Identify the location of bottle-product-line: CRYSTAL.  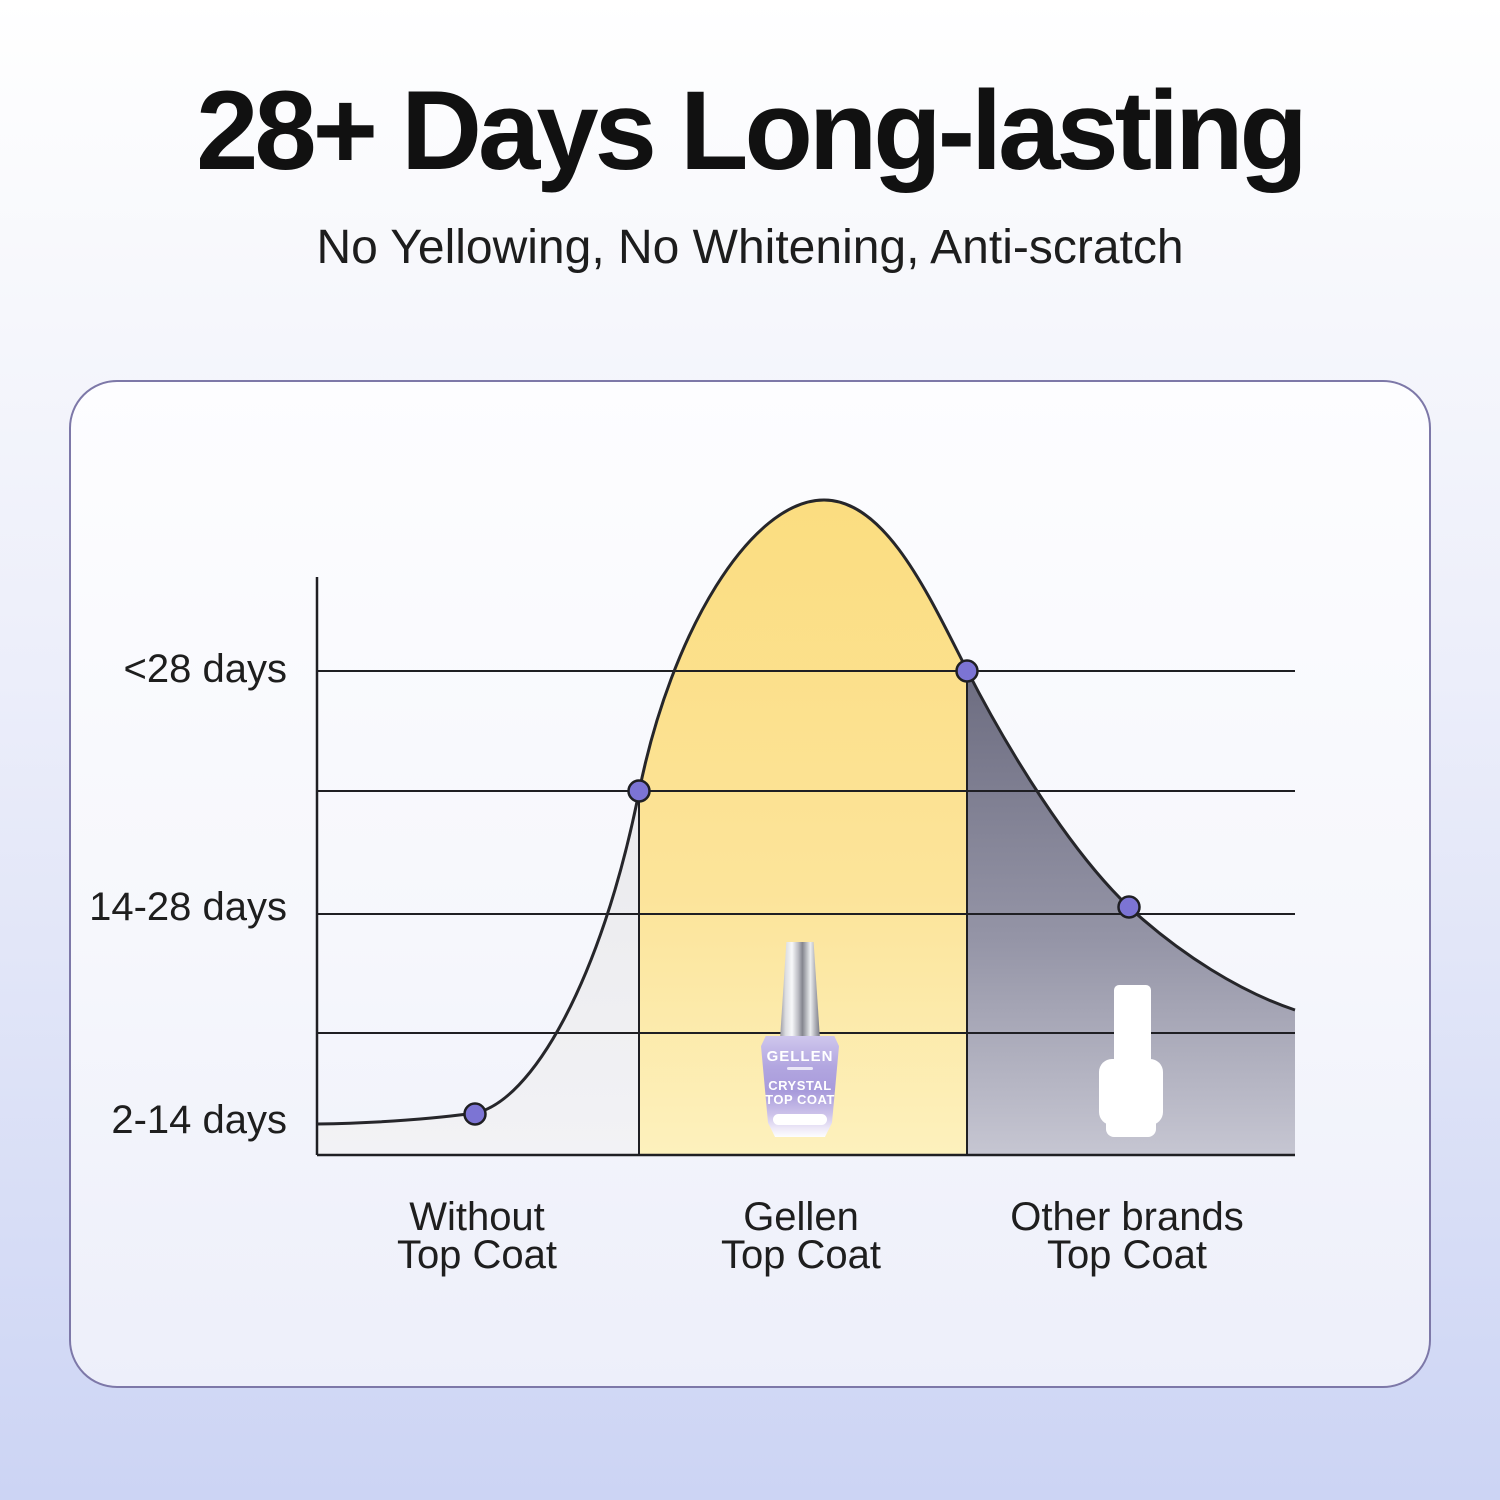
(800, 1085).